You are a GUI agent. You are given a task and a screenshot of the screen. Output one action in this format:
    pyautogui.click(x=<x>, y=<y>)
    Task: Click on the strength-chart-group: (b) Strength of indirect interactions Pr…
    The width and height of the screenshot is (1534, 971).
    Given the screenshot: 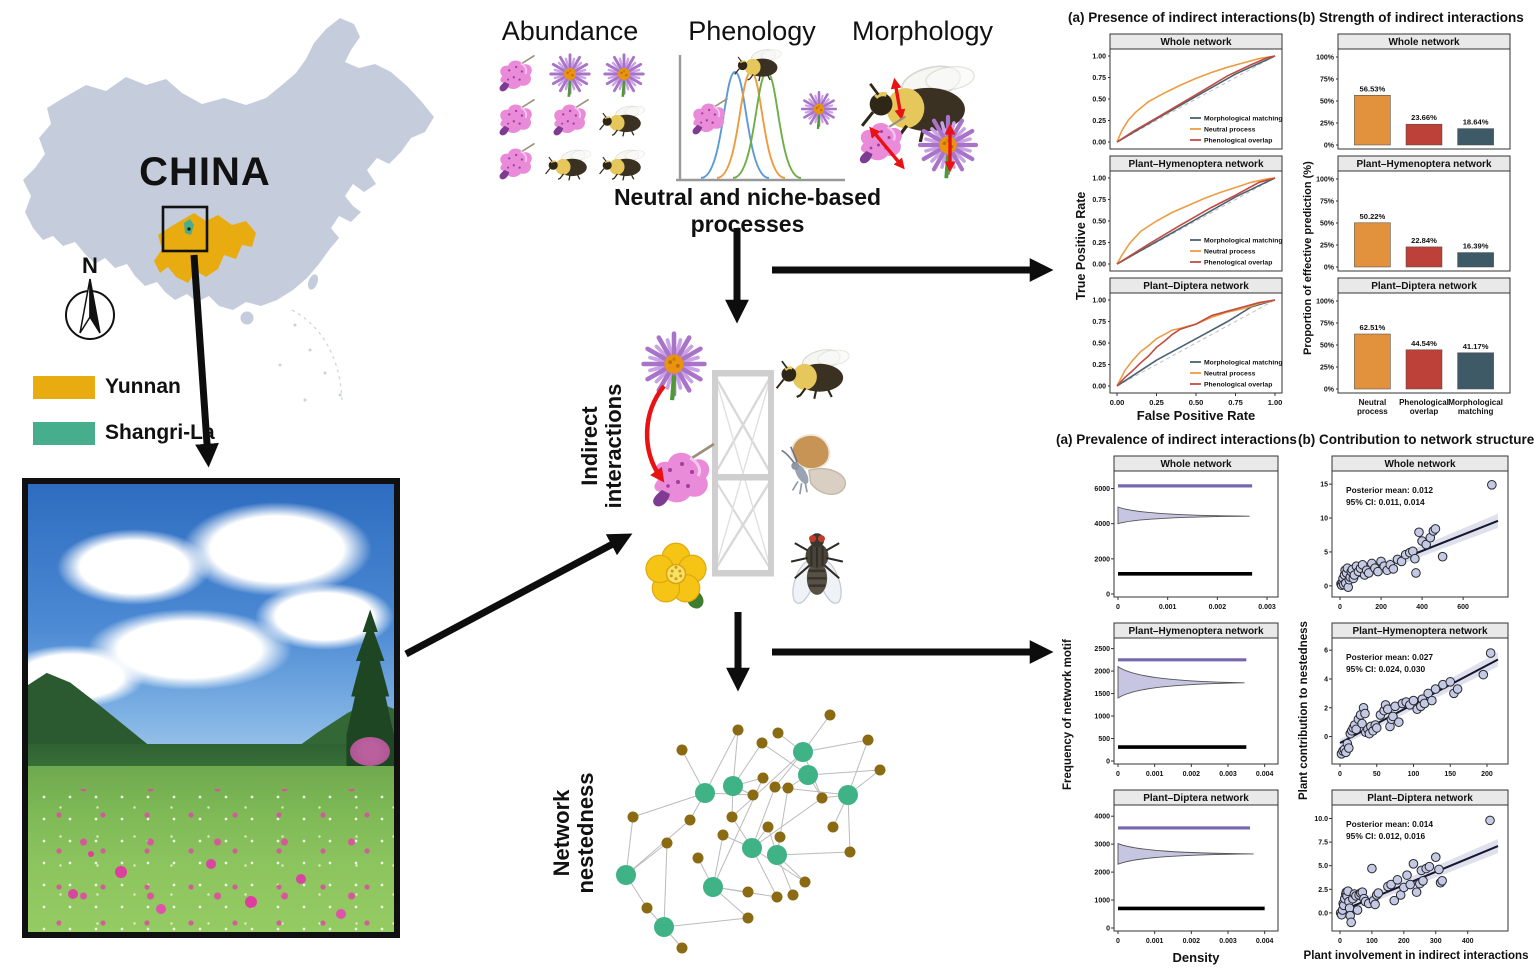 What is the action you would take?
    pyautogui.click(x=1416, y=220)
    